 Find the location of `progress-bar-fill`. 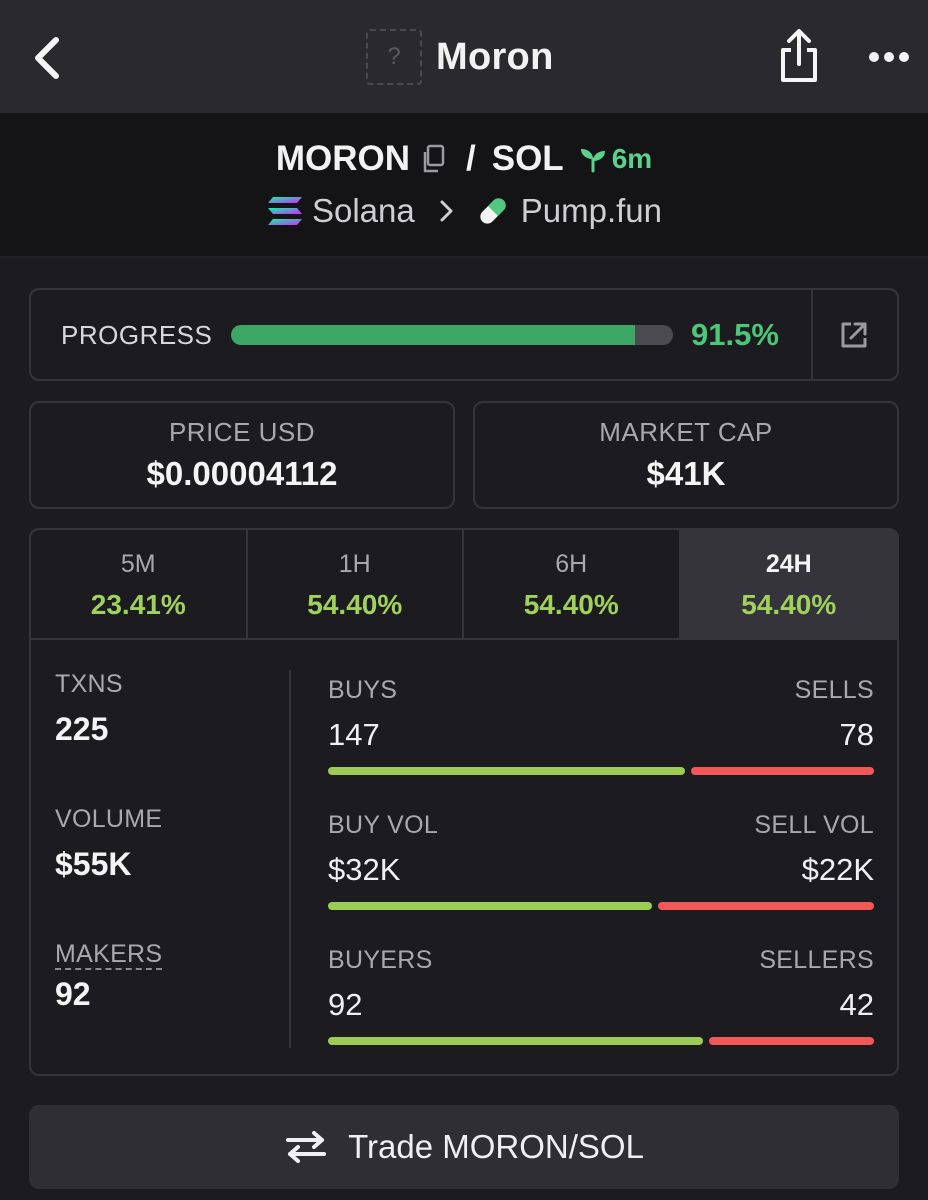

progress-bar-fill is located at coordinates (433, 335).